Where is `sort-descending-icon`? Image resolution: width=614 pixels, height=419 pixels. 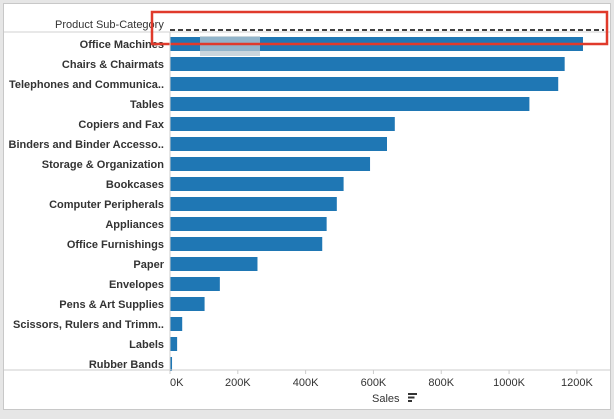 sort-descending-icon is located at coordinates (412, 397).